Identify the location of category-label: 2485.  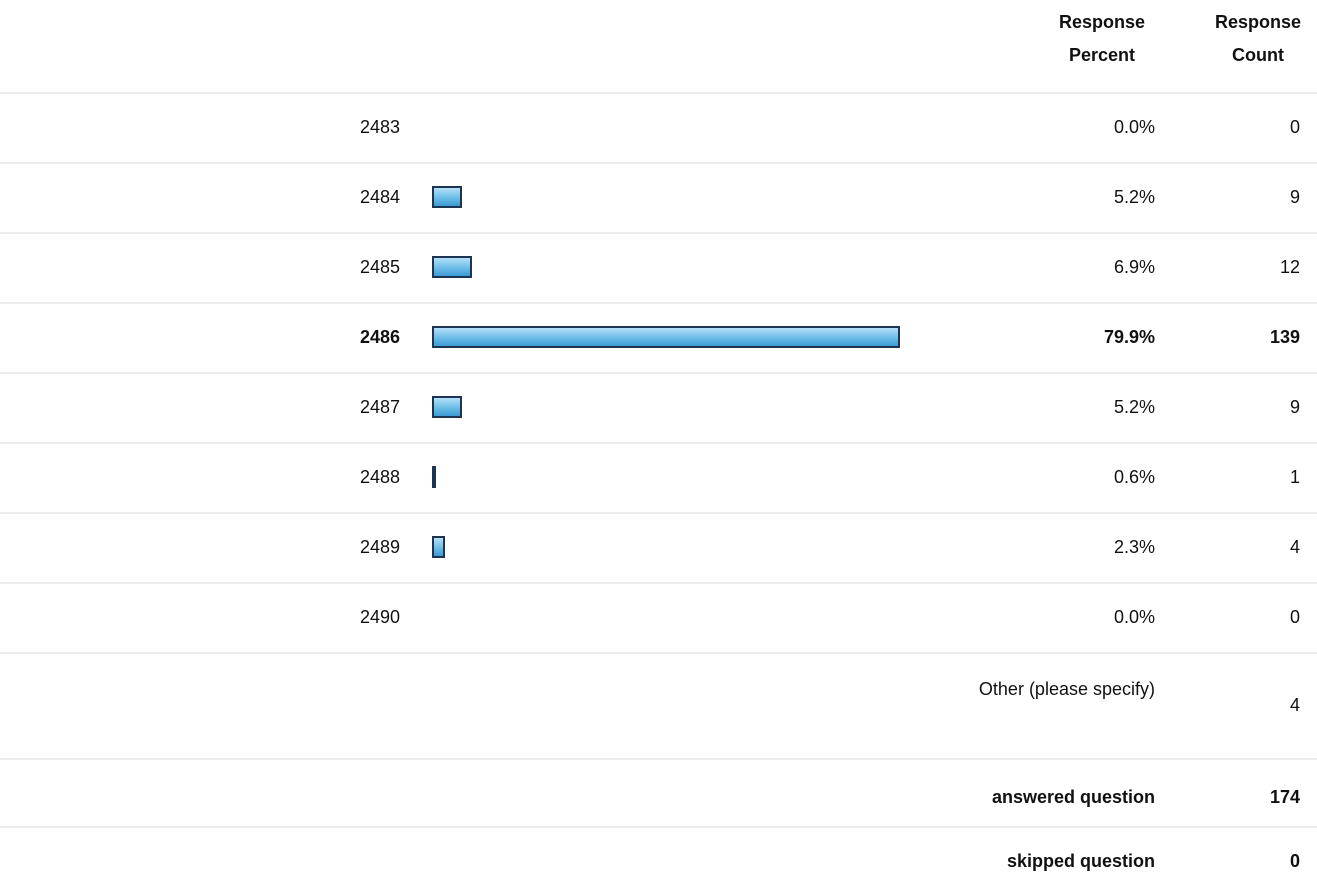
(379, 267).